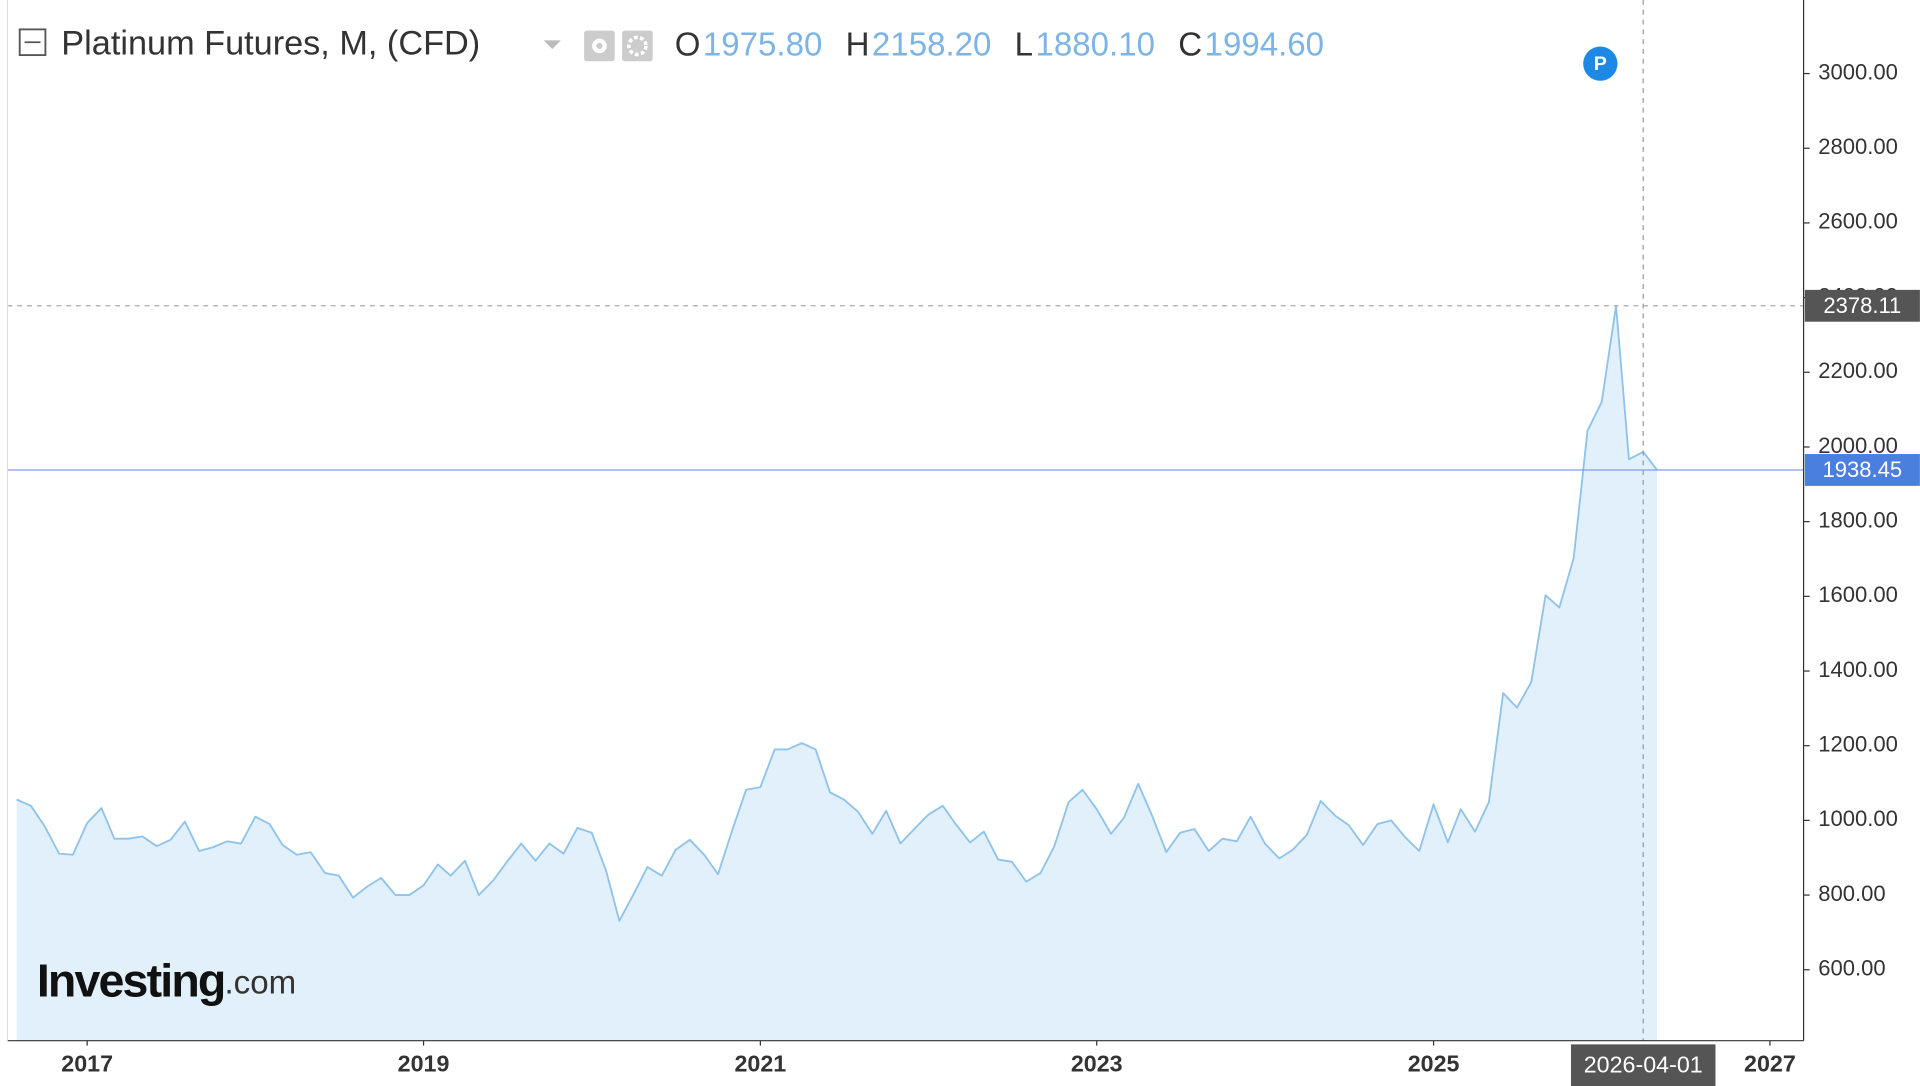  I want to click on watermark: Investing.com, so click(166, 981).